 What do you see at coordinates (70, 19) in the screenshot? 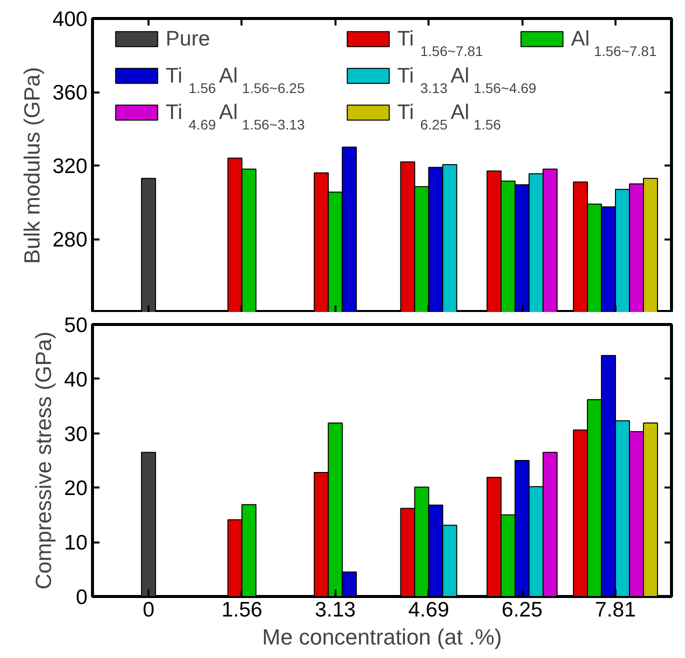
I see `y-tick-label: 400` at bounding box center [70, 19].